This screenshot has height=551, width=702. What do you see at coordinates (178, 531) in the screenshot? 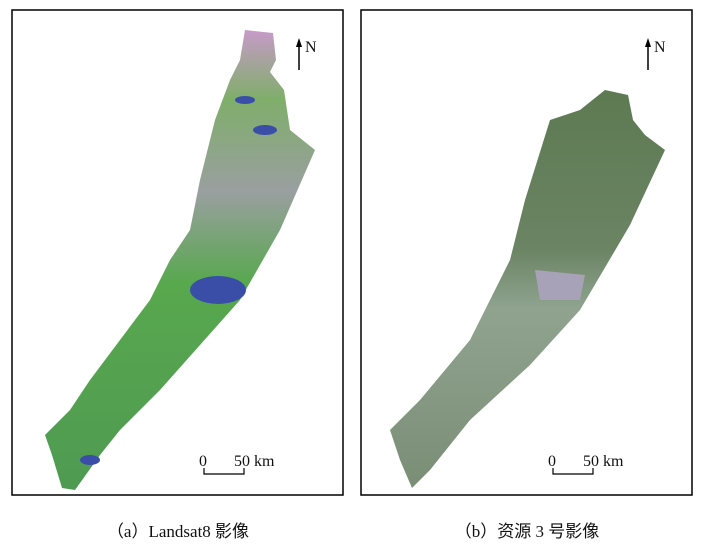
I see `caption: （a）Landsat8 影像` at bounding box center [178, 531].